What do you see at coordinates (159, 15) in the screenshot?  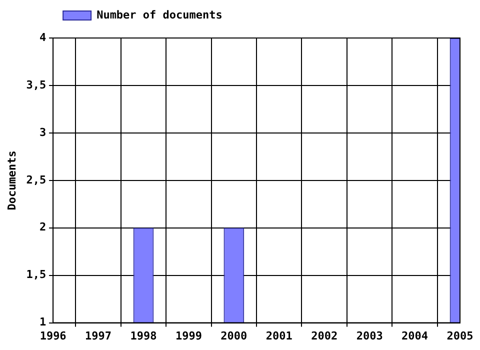 I see `legend-label: Number of documents` at bounding box center [159, 15].